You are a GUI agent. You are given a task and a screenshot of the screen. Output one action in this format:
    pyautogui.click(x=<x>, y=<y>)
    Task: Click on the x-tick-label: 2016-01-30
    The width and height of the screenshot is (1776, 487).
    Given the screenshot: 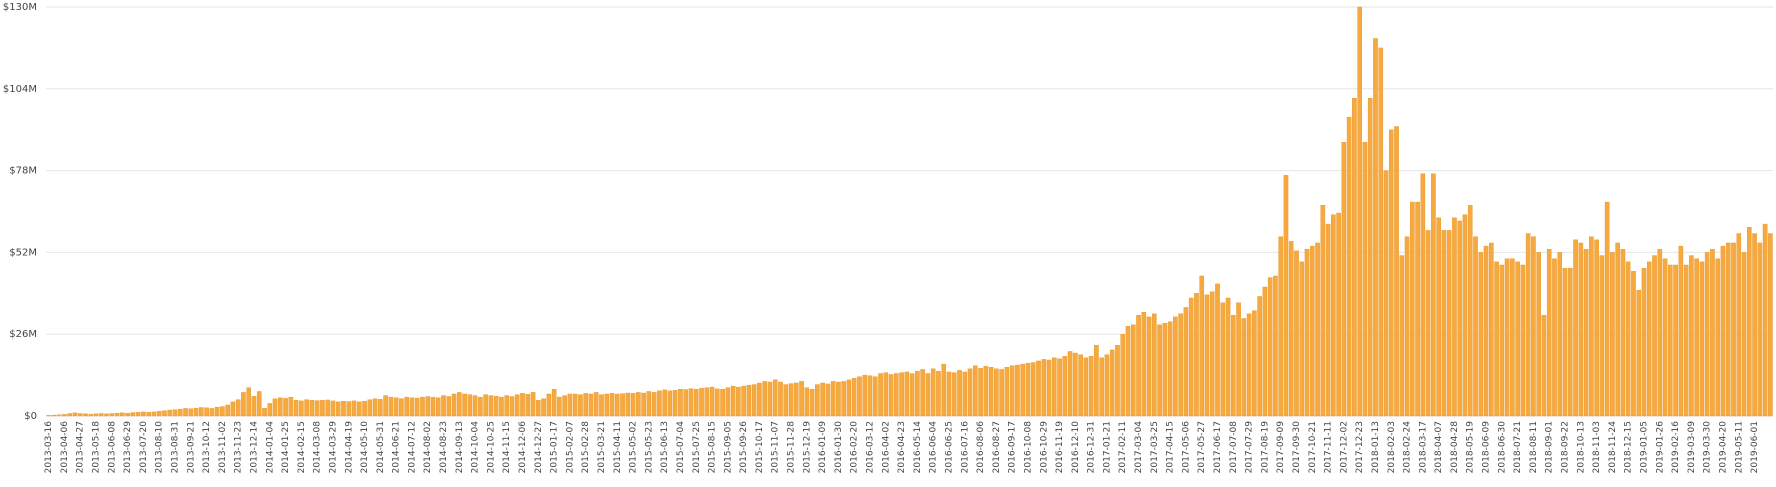 What is the action you would take?
    pyautogui.click(x=839, y=447)
    